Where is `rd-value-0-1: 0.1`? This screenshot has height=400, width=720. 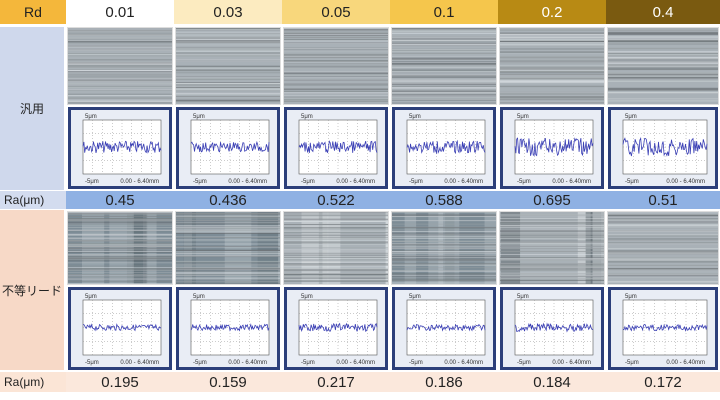
rd-value-0-1: 0.1 is located at coordinates (444, 12).